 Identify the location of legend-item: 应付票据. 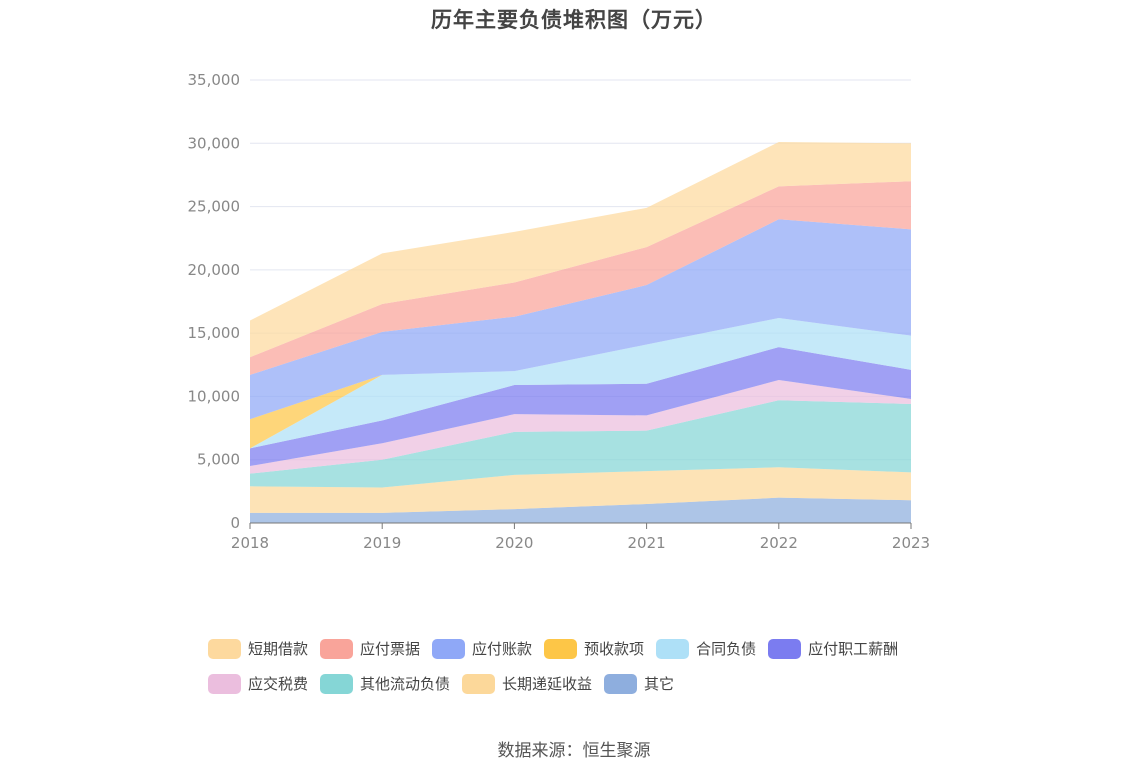
(370, 648).